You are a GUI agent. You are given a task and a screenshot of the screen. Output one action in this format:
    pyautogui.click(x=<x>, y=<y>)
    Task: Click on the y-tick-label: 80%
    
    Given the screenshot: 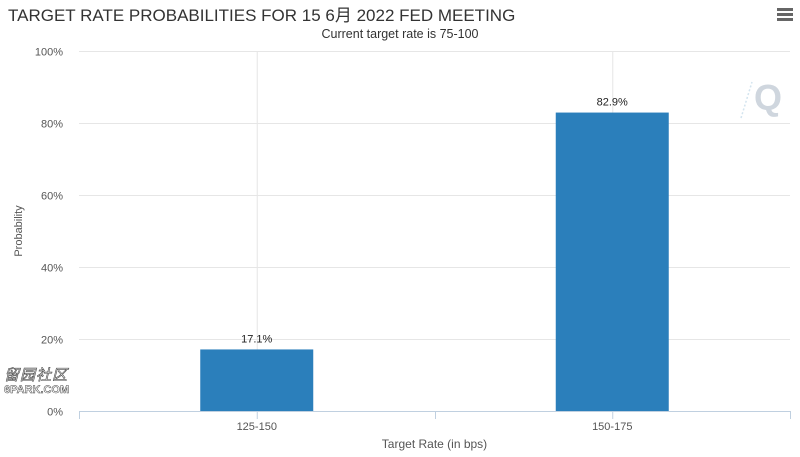 What is the action you would take?
    pyautogui.click(x=52, y=125)
    